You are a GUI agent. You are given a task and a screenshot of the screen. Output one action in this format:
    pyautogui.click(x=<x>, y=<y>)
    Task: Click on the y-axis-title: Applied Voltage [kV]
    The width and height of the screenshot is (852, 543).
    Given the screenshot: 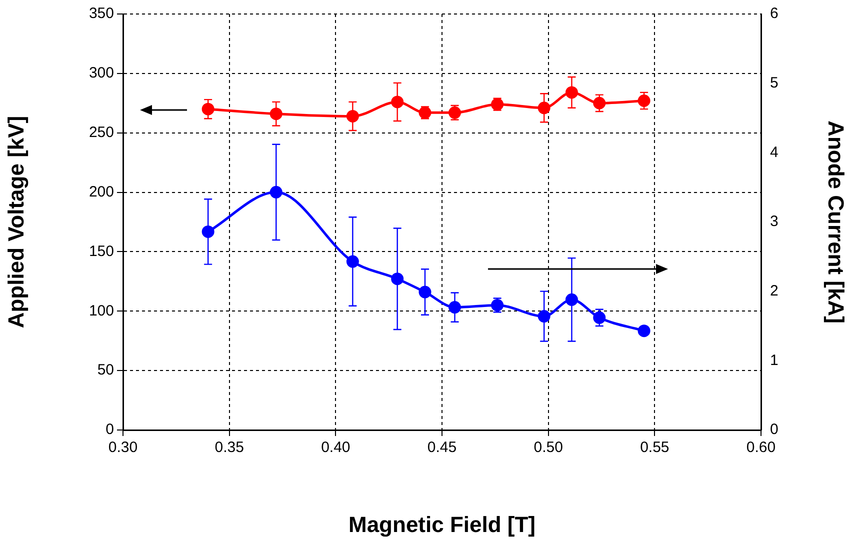 What is the action you would take?
    pyautogui.click(x=15, y=222)
    